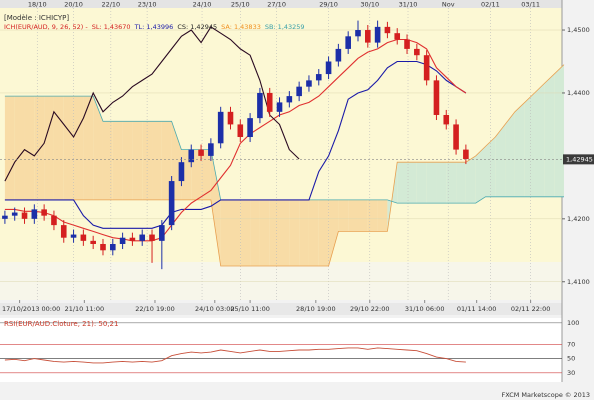 The image size is (594, 400). I want to click on x-tick-label: 25/10, so click(240, 5).